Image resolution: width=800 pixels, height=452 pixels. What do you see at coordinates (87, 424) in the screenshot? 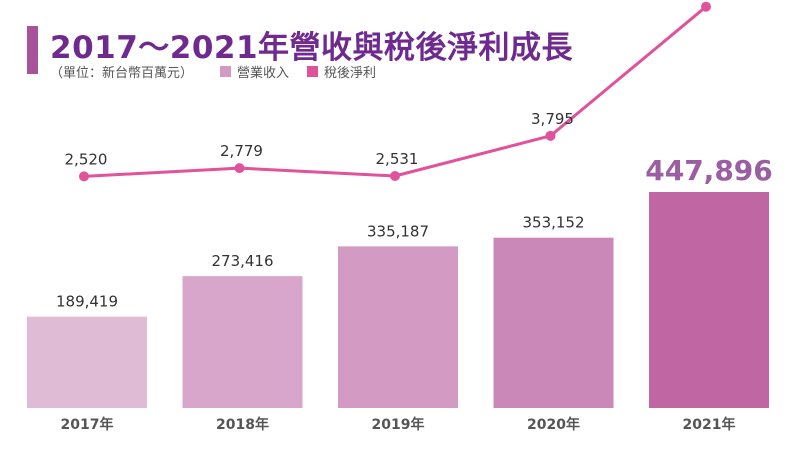
I see `x-tick-label-0: 2017年` at bounding box center [87, 424].